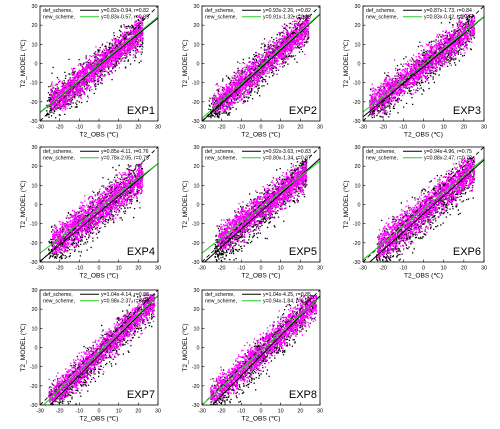  I want to click on panel-label: EXP2, so click(303, 111).